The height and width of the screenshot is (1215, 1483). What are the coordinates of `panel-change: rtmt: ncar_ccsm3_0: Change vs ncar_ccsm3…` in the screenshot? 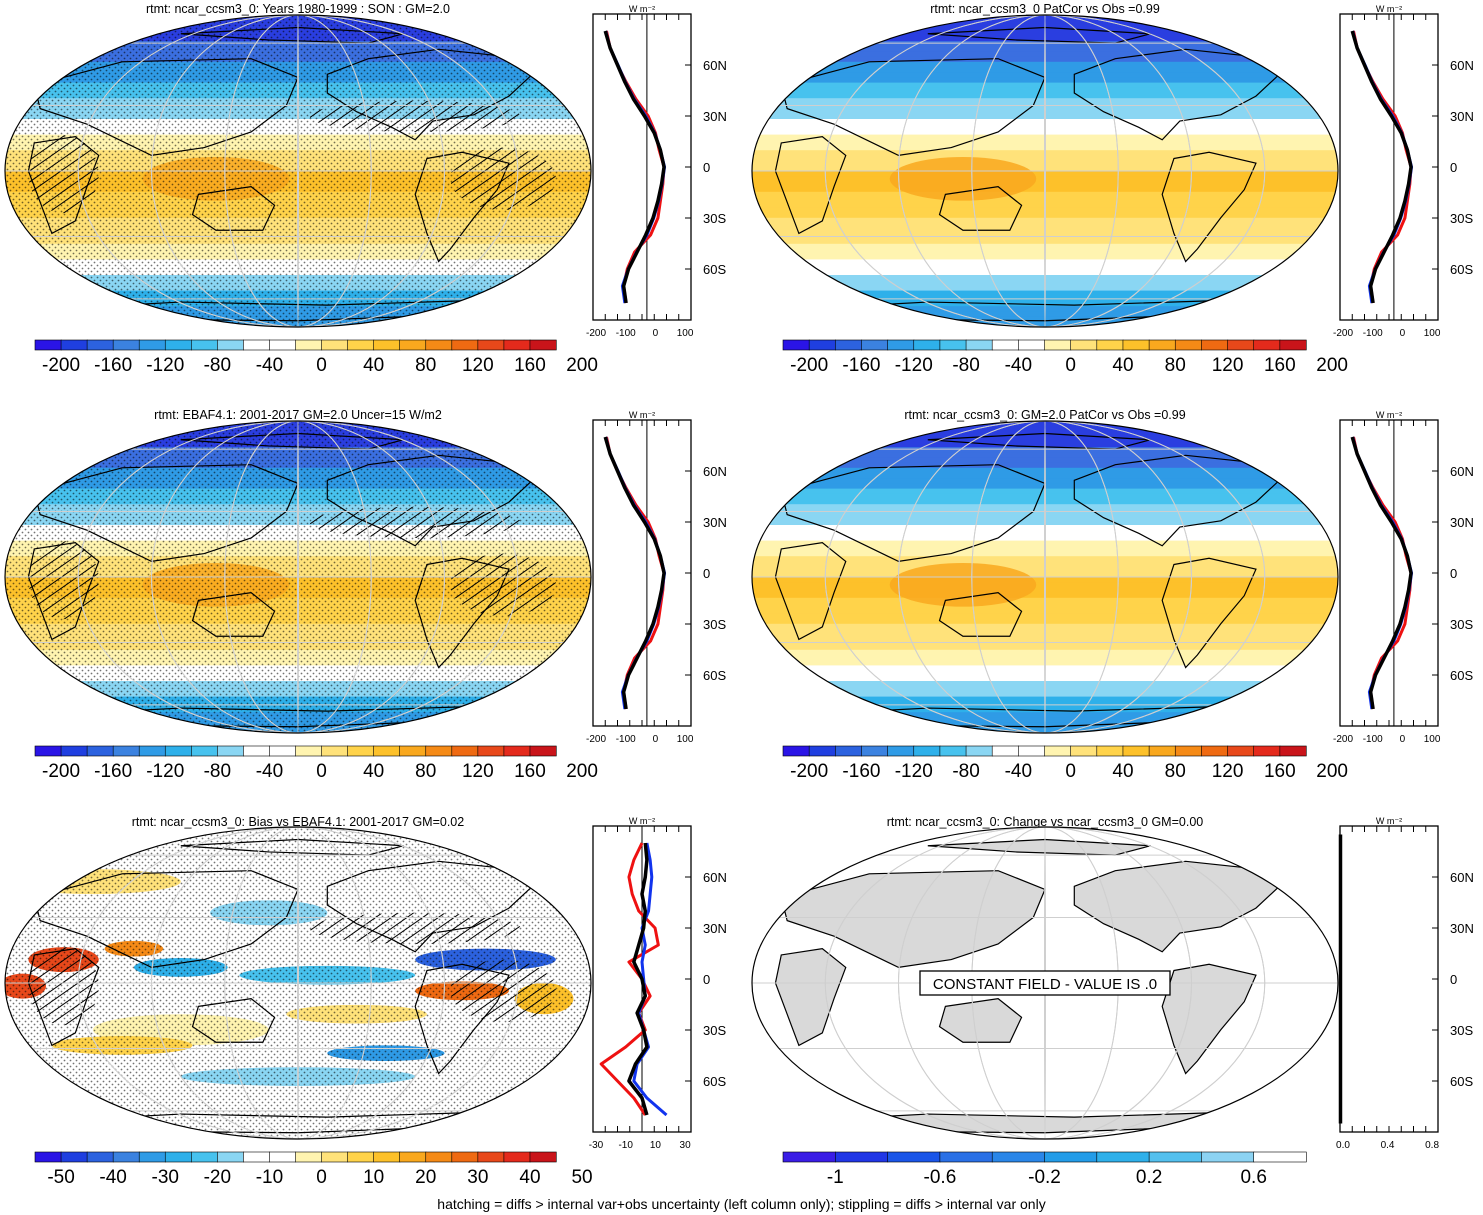 It's located at (1112, 1001).